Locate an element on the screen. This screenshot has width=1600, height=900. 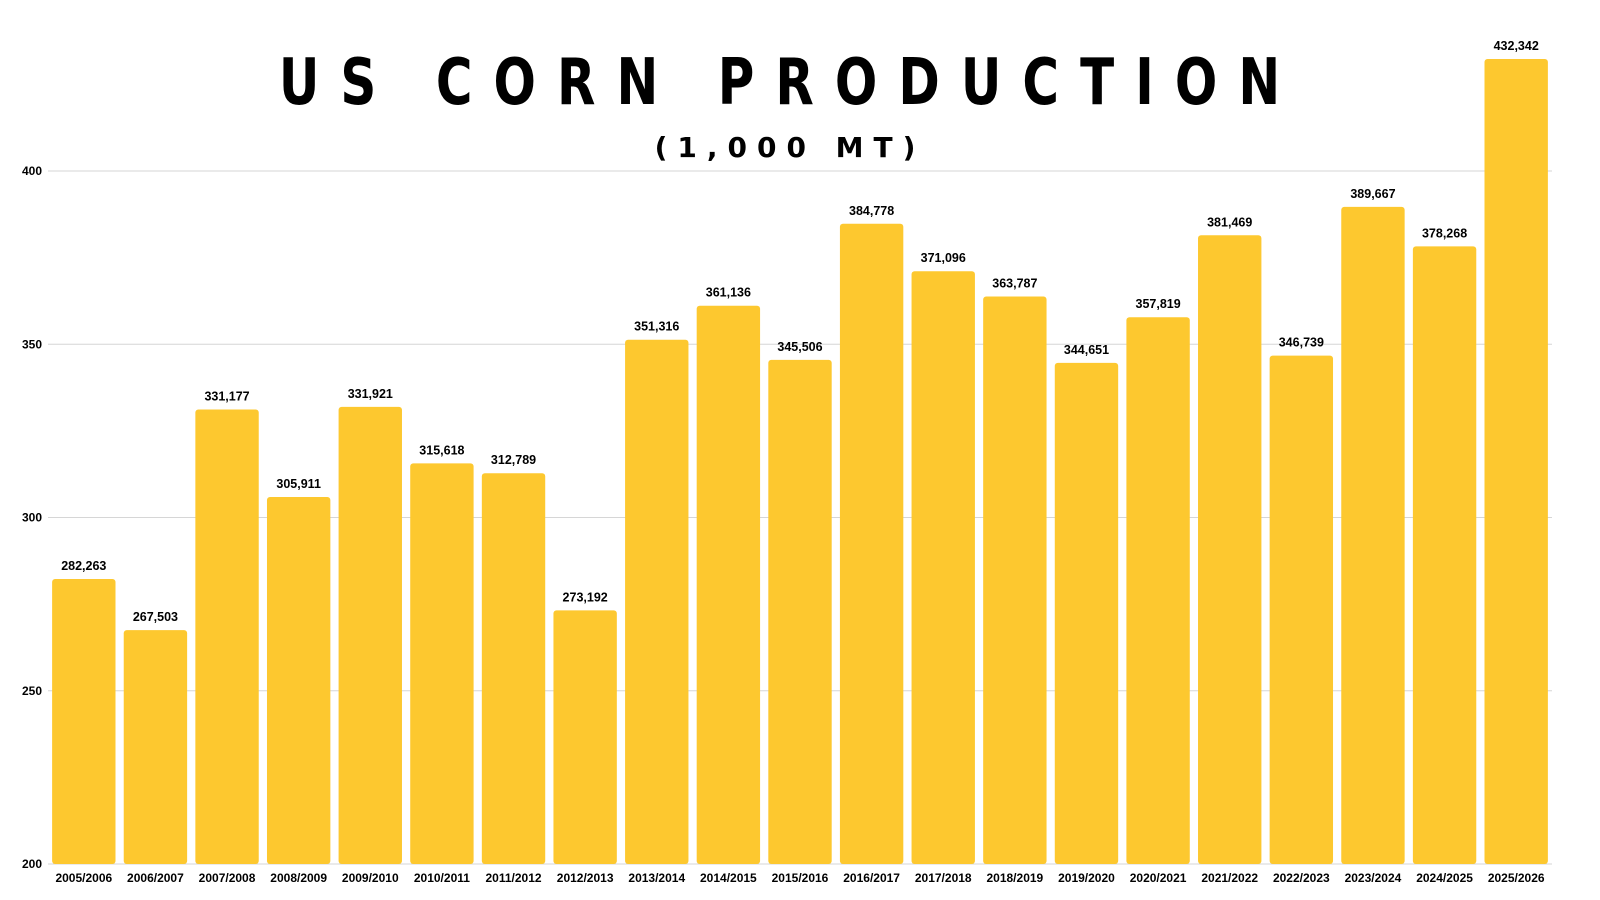
x-tick-label: 2006/2007 is located at coordinates (155, 878).